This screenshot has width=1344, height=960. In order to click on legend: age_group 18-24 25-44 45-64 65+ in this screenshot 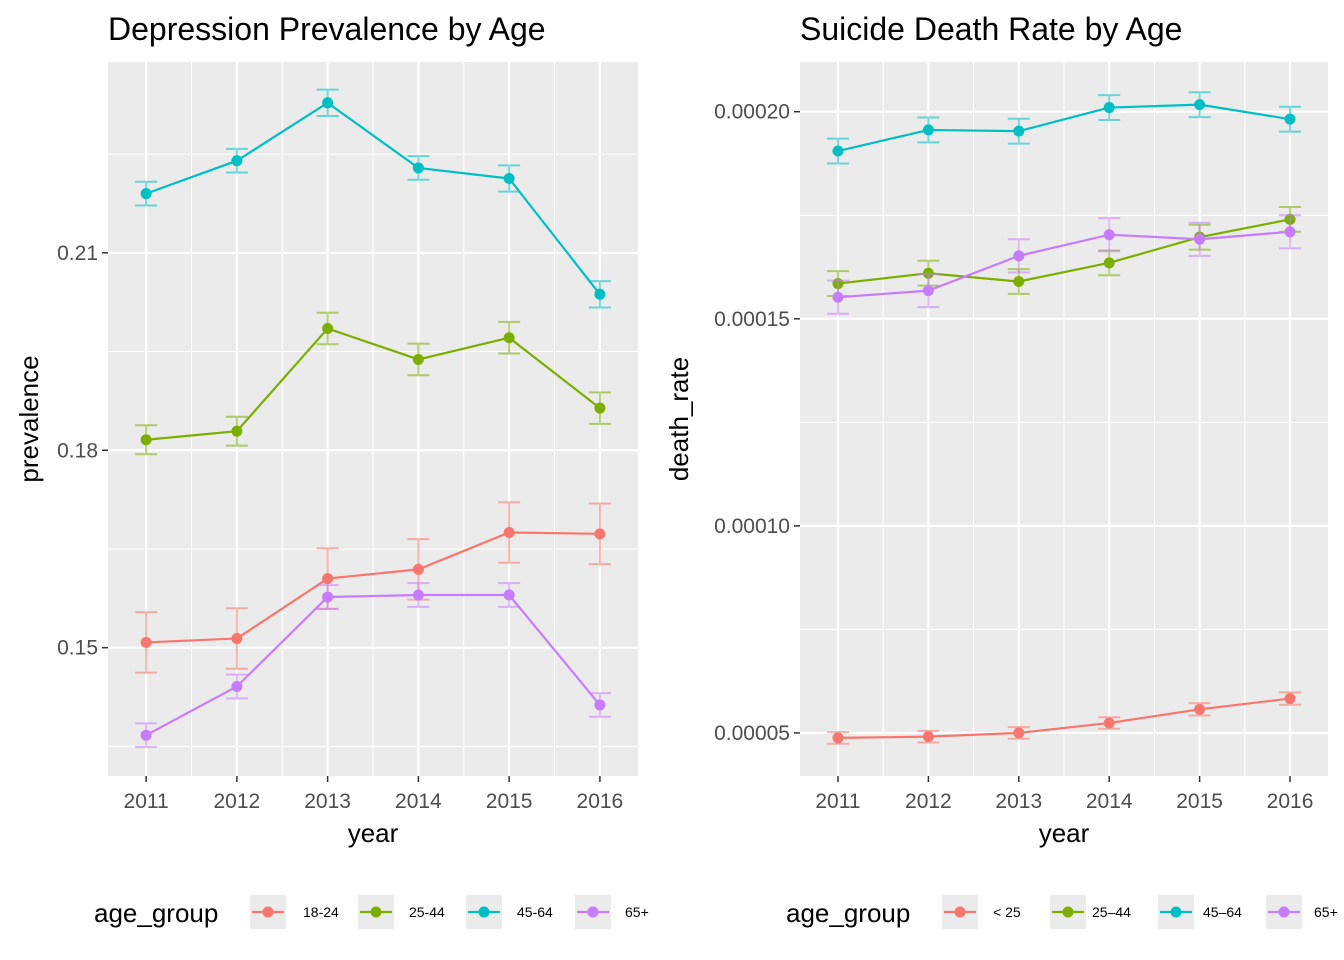, I will do `click(371, 912)`.